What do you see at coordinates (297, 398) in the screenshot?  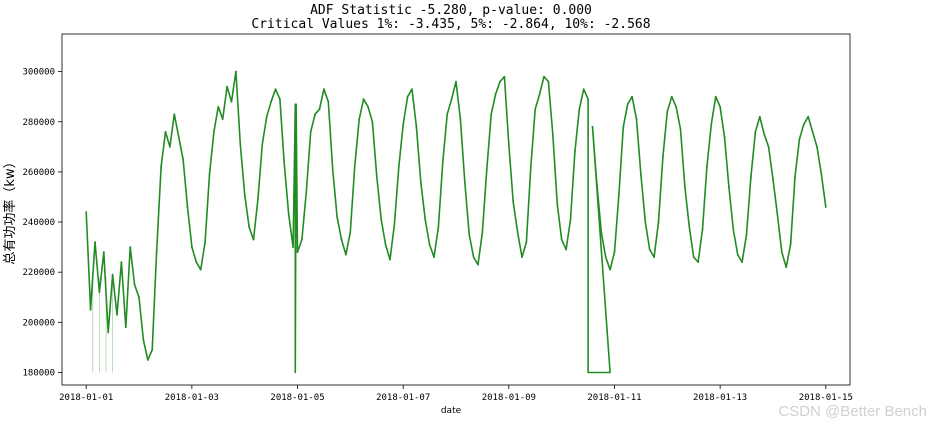 I see `x-tick-label: 2018-01-05` at bounding box center [297, 398].